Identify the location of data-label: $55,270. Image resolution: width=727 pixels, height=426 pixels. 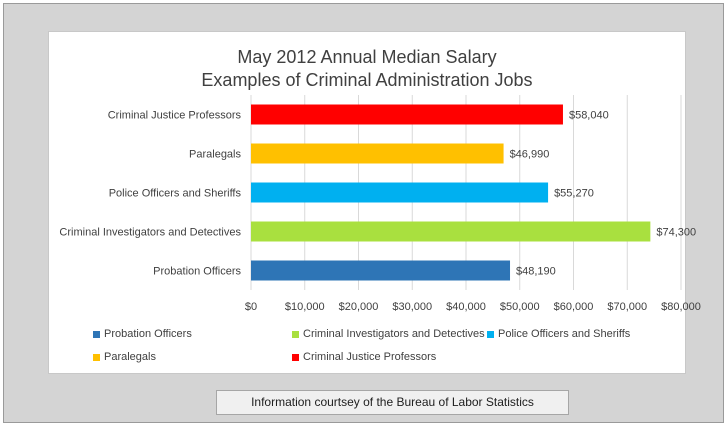
(574, 194).